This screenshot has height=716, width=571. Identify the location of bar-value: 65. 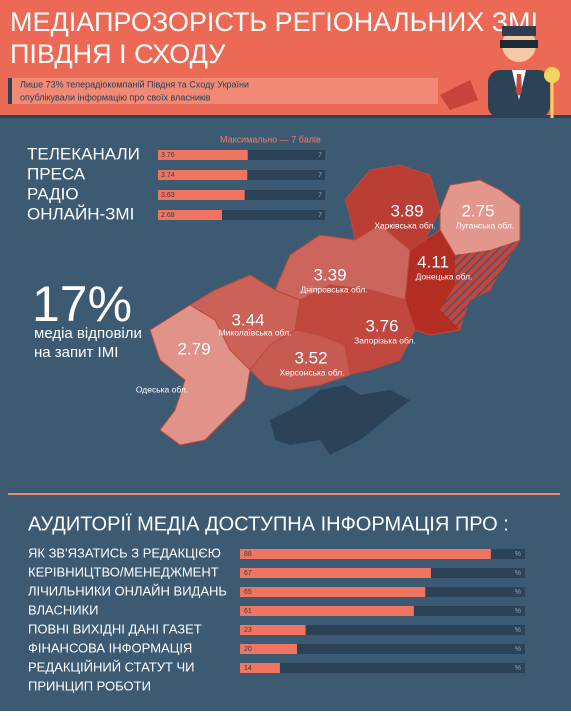
(248, 592).